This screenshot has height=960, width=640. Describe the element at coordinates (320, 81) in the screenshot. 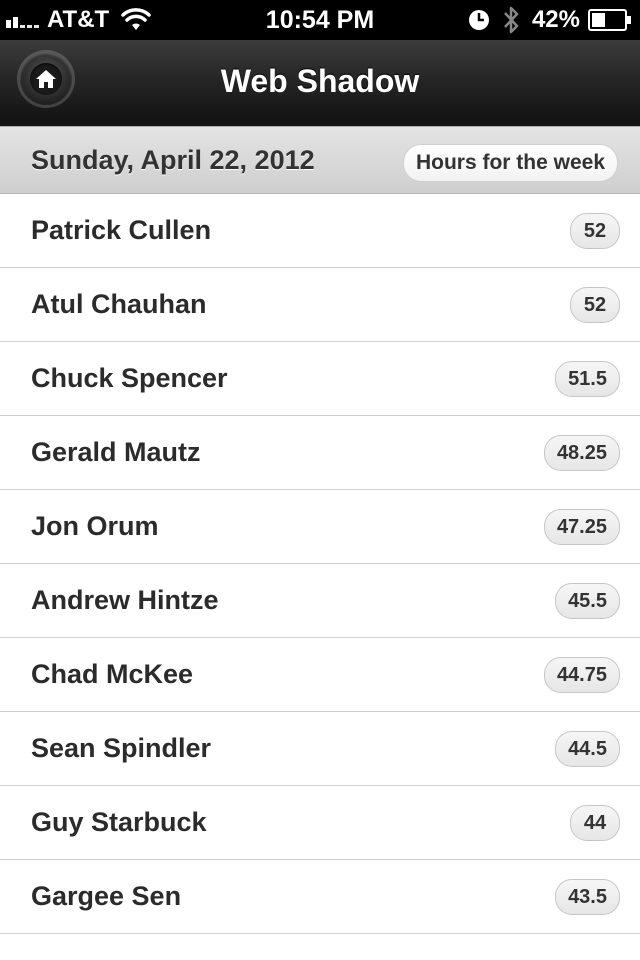

I see `page-title: Web Shadow` at that location.